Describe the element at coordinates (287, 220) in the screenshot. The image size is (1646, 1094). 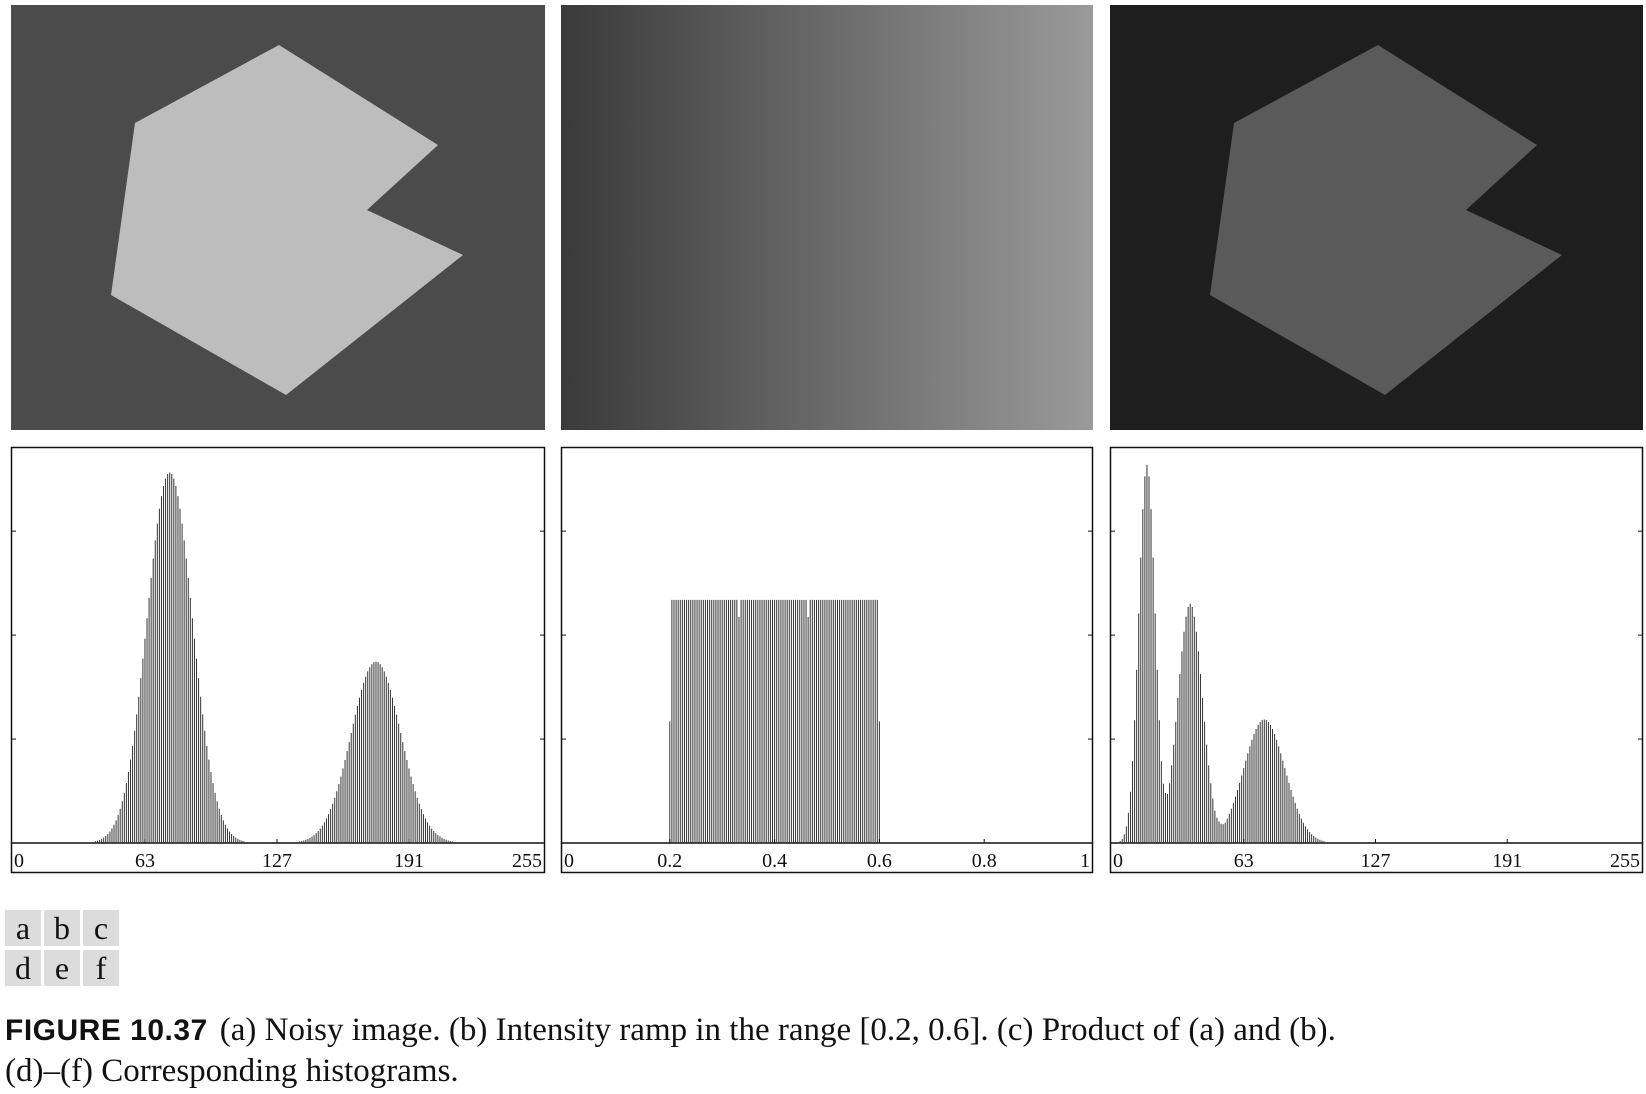
I see `noisy-polygon-shape` at that location.